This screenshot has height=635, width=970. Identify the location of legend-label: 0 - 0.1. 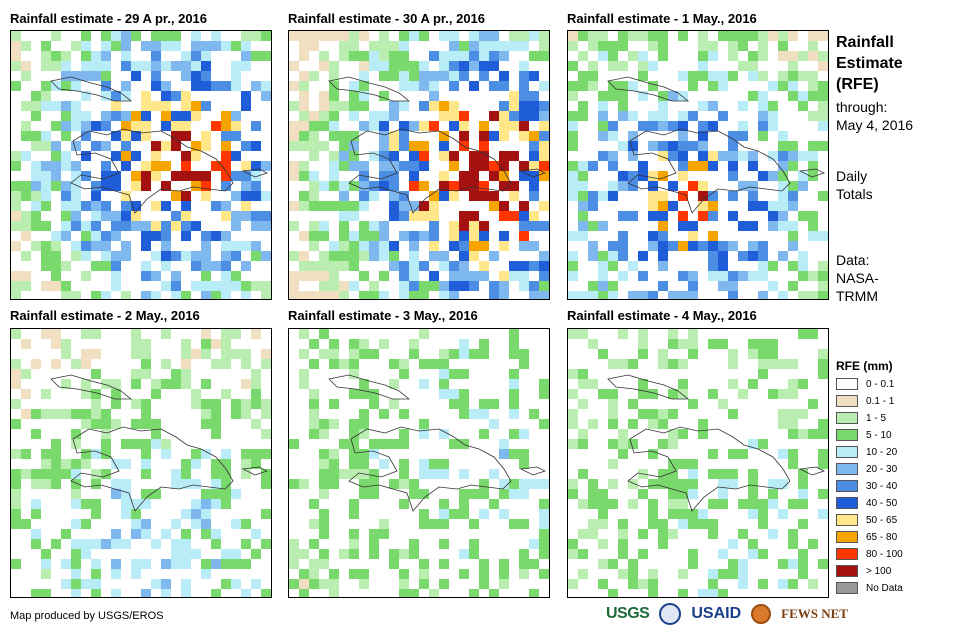
(880, 384).